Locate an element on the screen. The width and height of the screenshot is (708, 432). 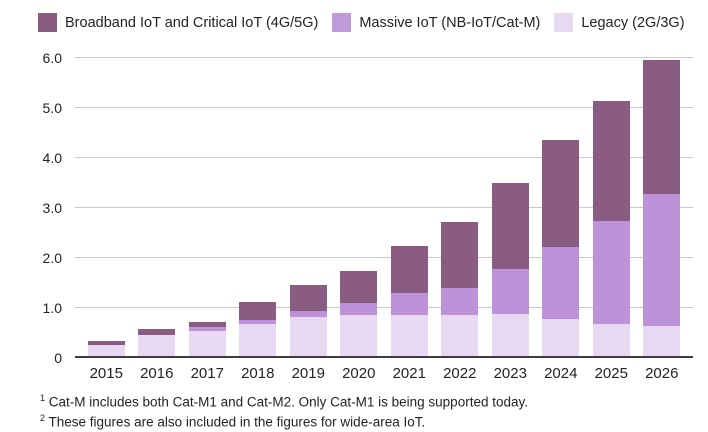
bar-slot-2026 is located at coordinates (662, 207).